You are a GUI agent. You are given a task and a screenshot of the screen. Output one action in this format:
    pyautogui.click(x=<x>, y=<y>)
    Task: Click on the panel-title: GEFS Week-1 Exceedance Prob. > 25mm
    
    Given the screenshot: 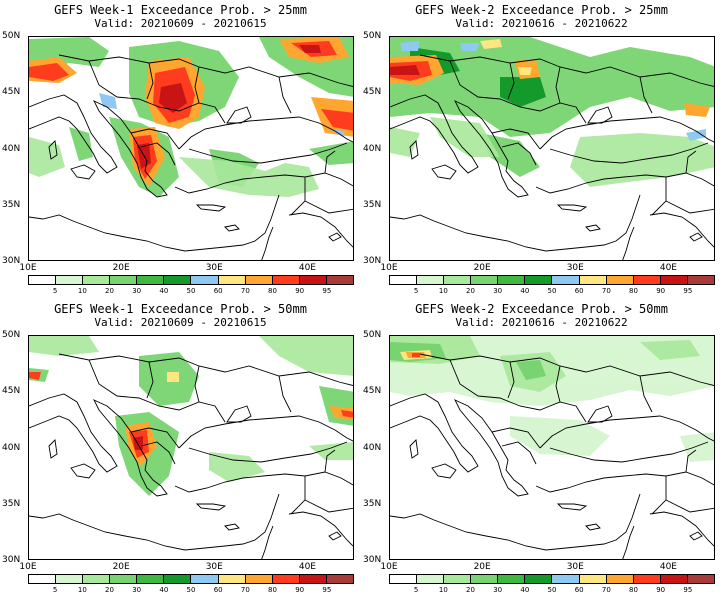 What is the action you would take?
    pyautogui.click(x=180, y=10)
    